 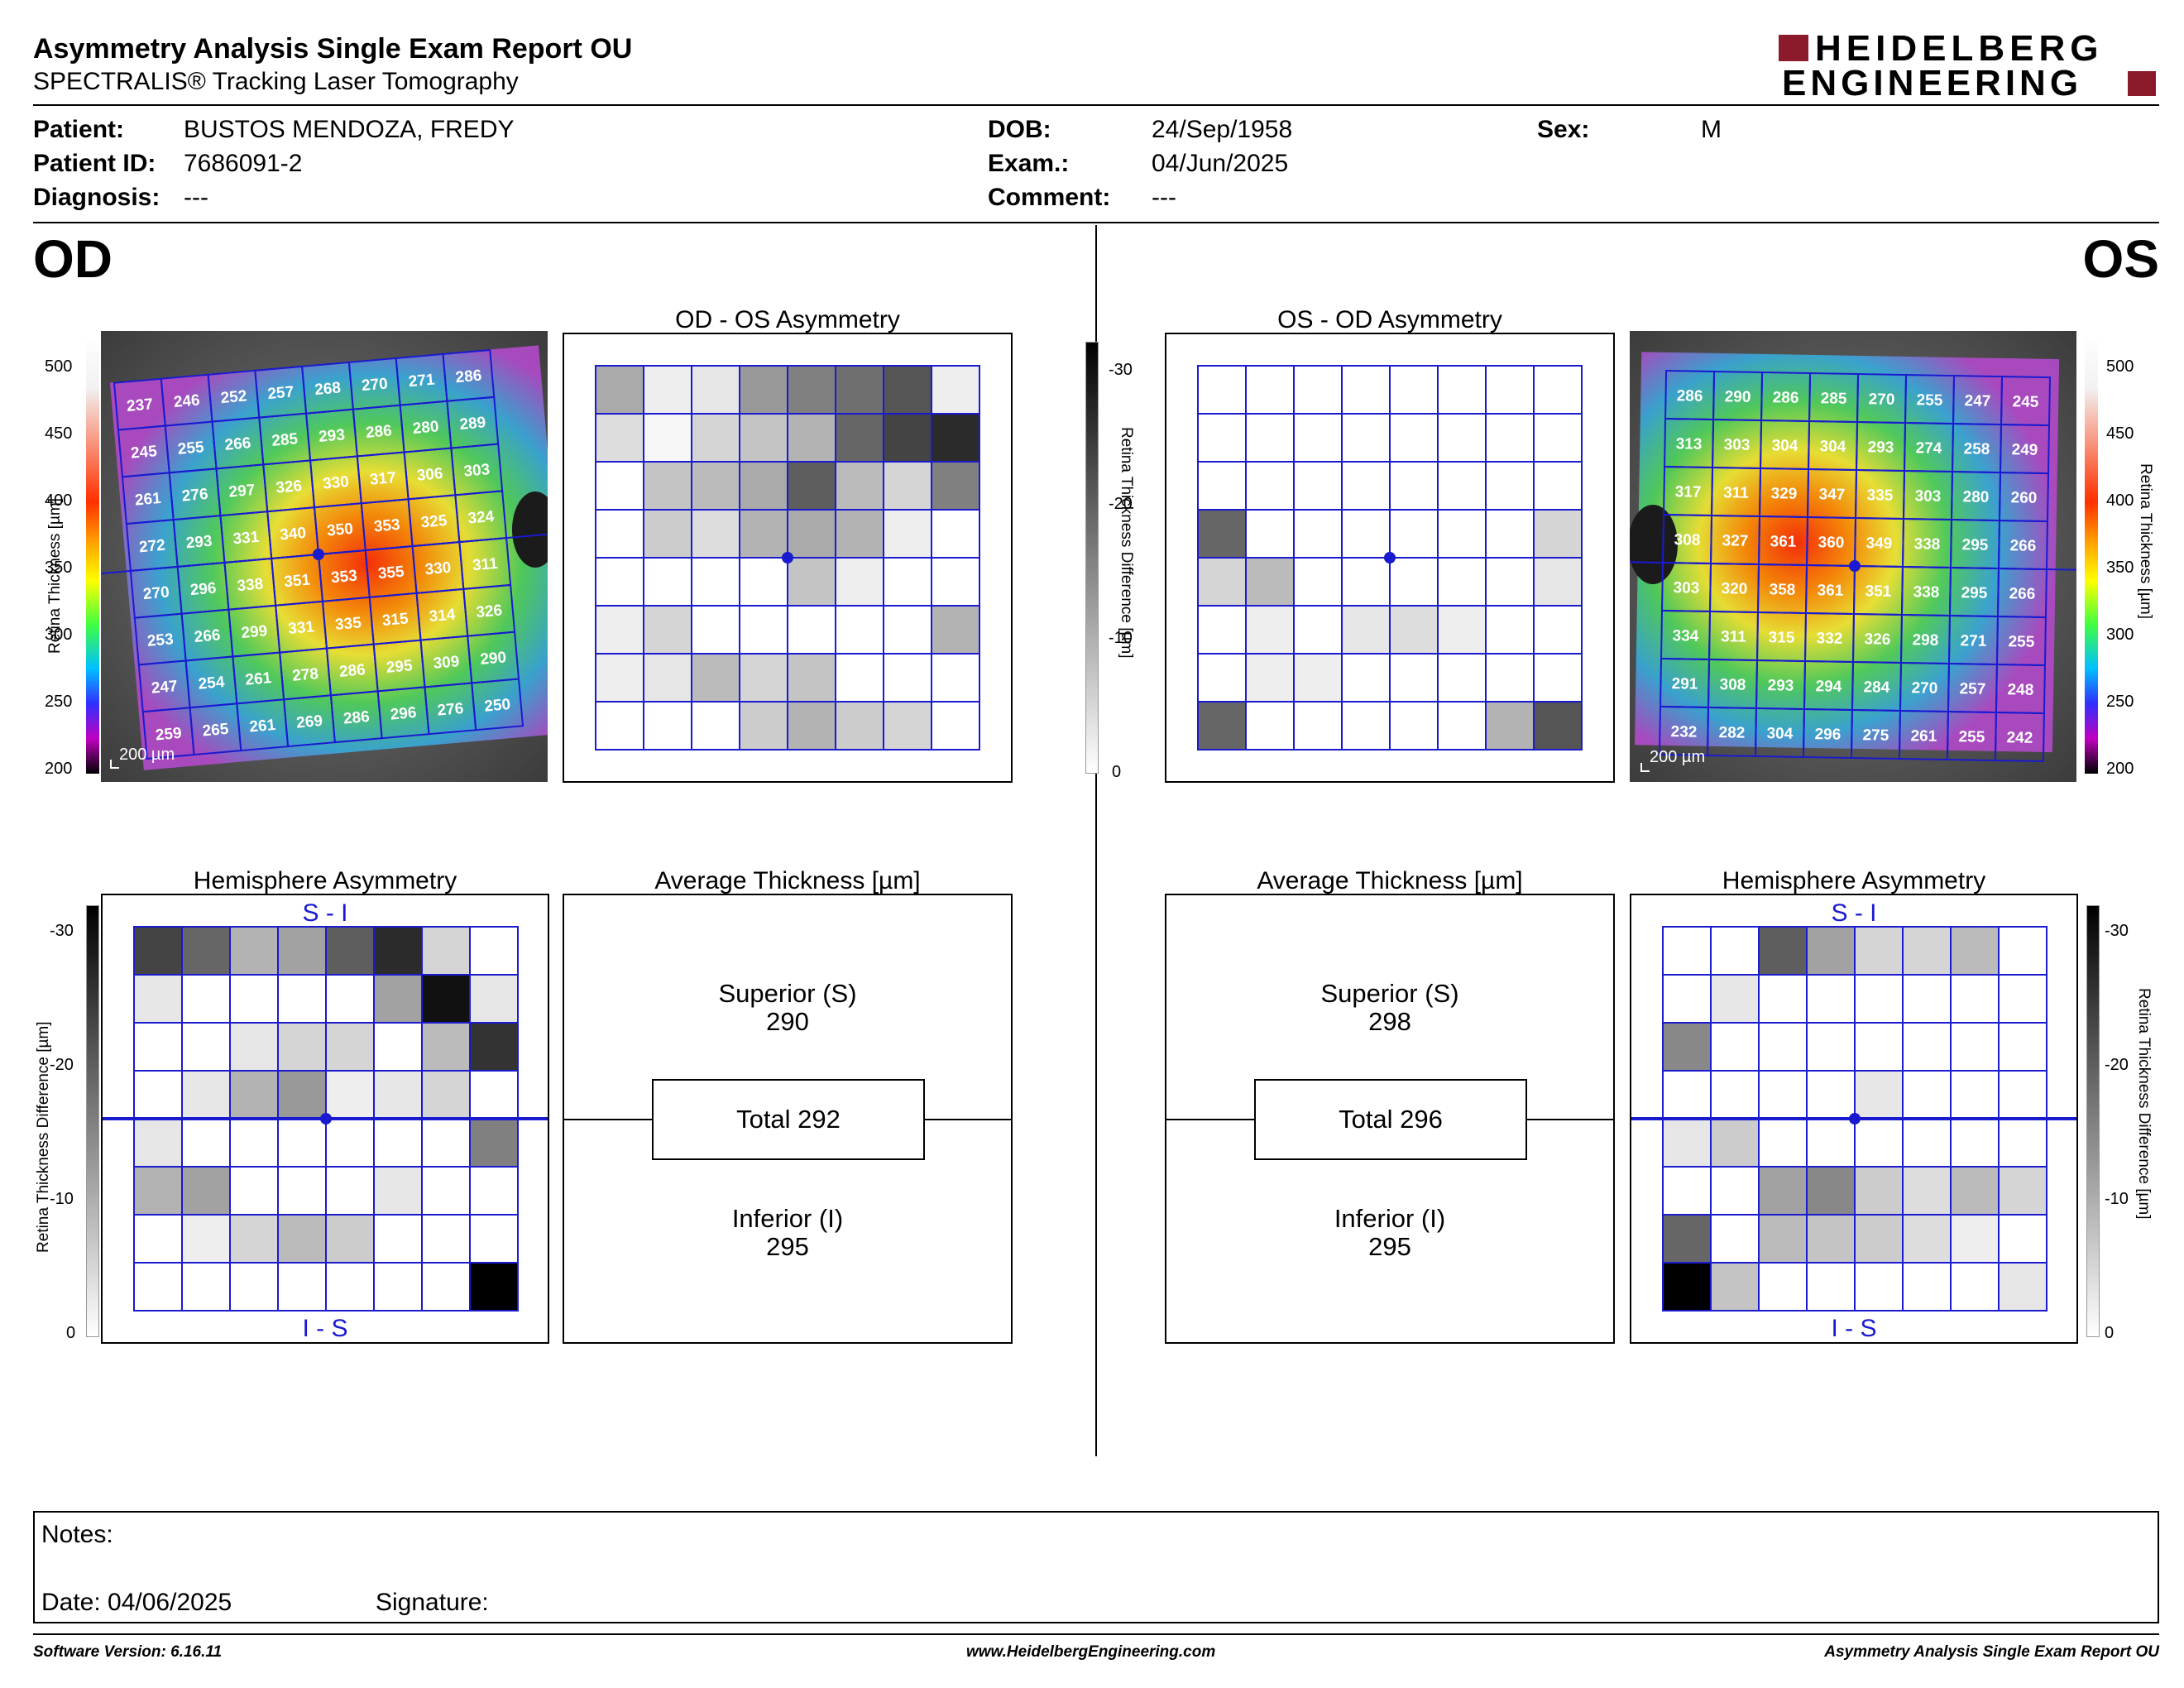 What do you see at coordinates (333, 49) in the screenshot?
I see `report-title: Asymmetry Analysis Single Exam Report OU` at bounding box center [333, 49].